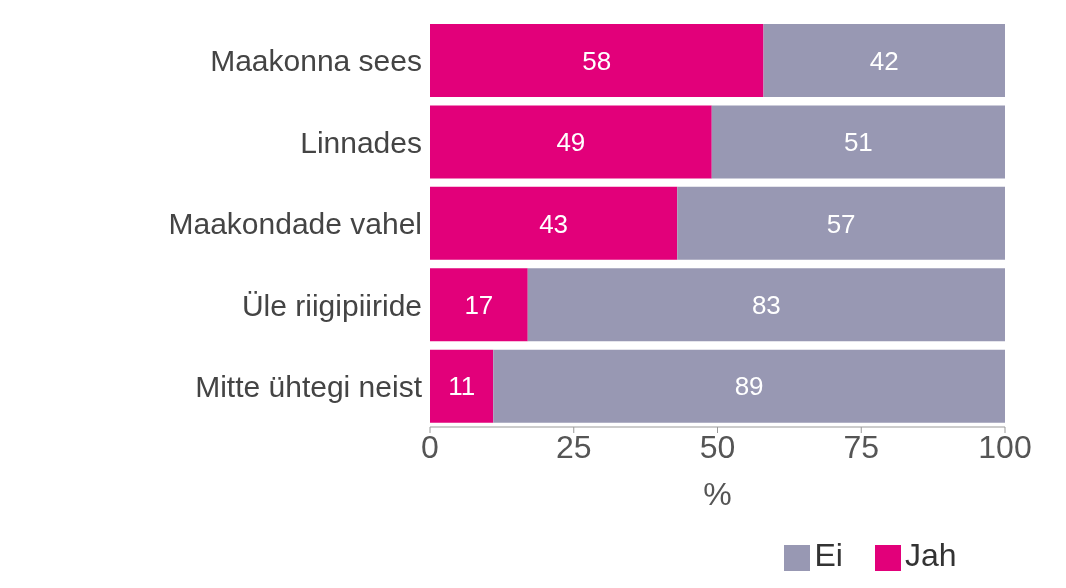 Image resolution: width=1066 pixels, height=588 pixels. I want to click on y-tick-label: Maakondade vahel, so click(295, 224).